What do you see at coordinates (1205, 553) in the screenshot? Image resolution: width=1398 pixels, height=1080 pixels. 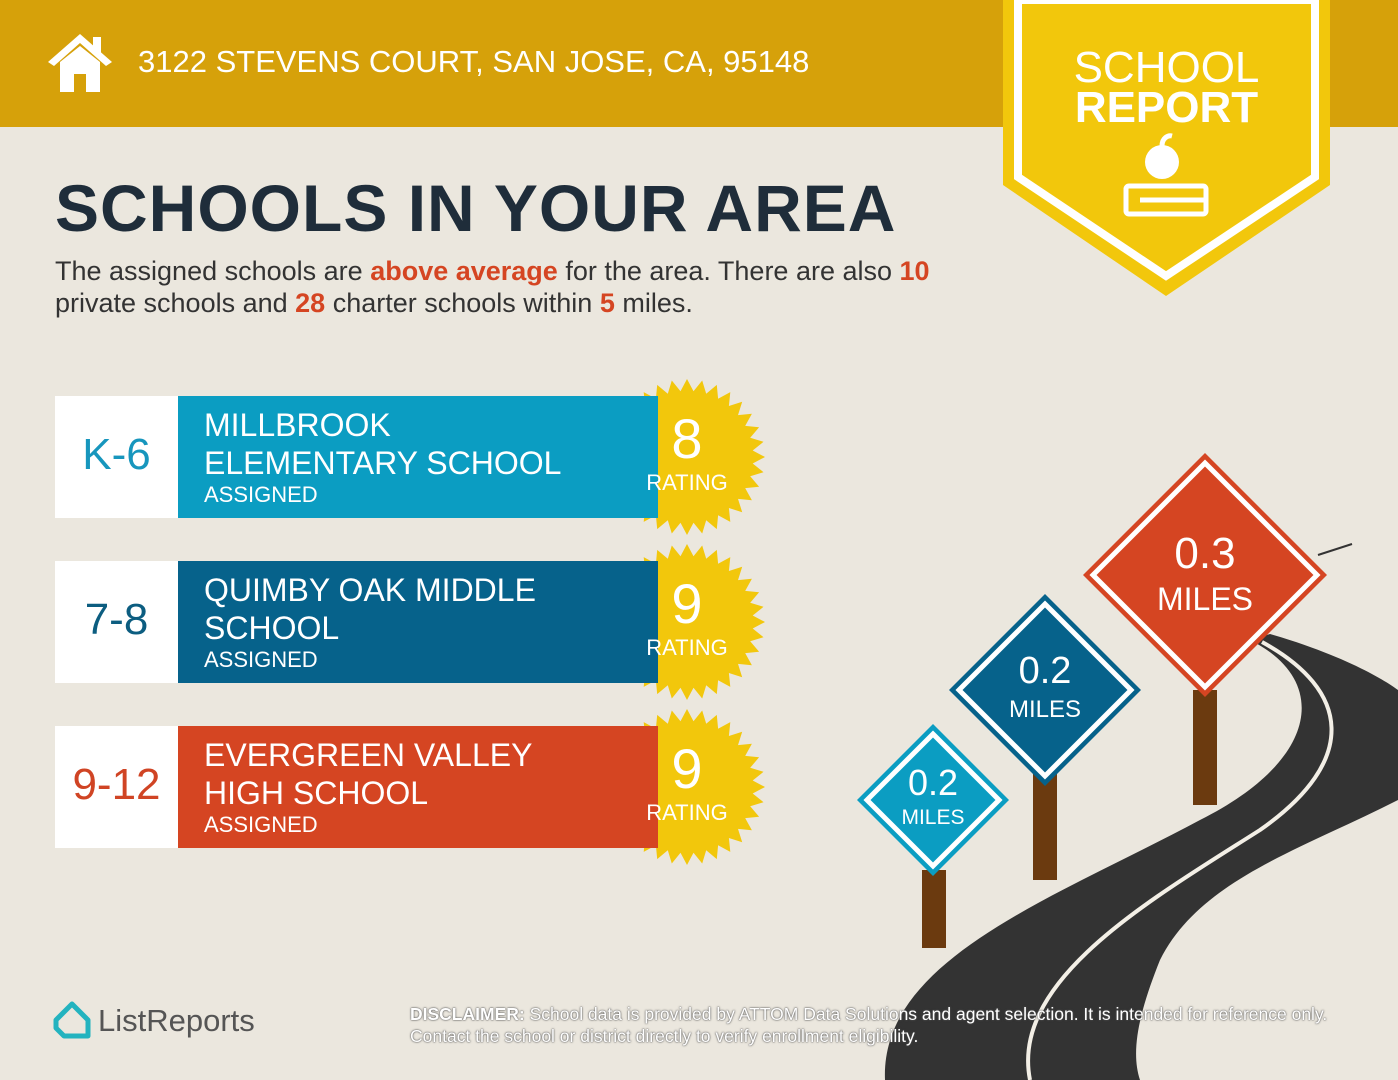 I see `sign-distance: 0.3` at bounding box center [1205, 553].